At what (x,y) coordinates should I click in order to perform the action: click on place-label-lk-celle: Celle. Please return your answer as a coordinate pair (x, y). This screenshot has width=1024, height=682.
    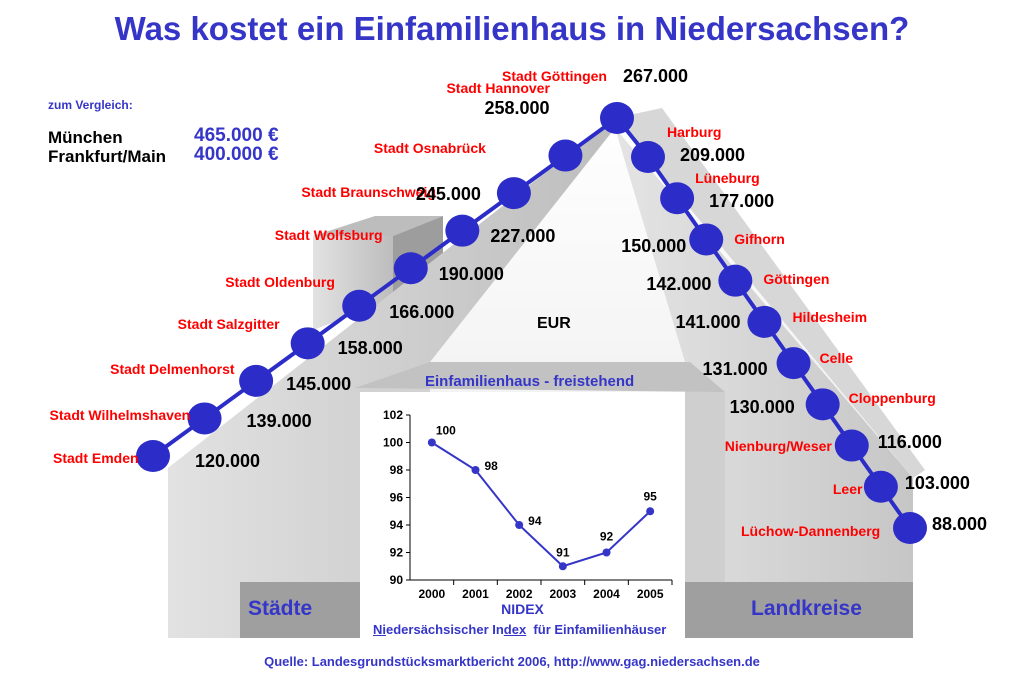
    Looking at the image, I should click on (836, 358).